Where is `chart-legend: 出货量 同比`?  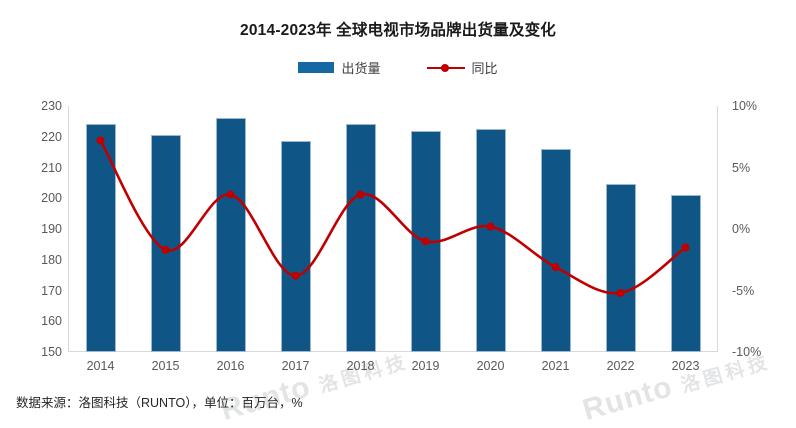
chart-legend: 出货量 同比 is located at coordinates (398, 67).